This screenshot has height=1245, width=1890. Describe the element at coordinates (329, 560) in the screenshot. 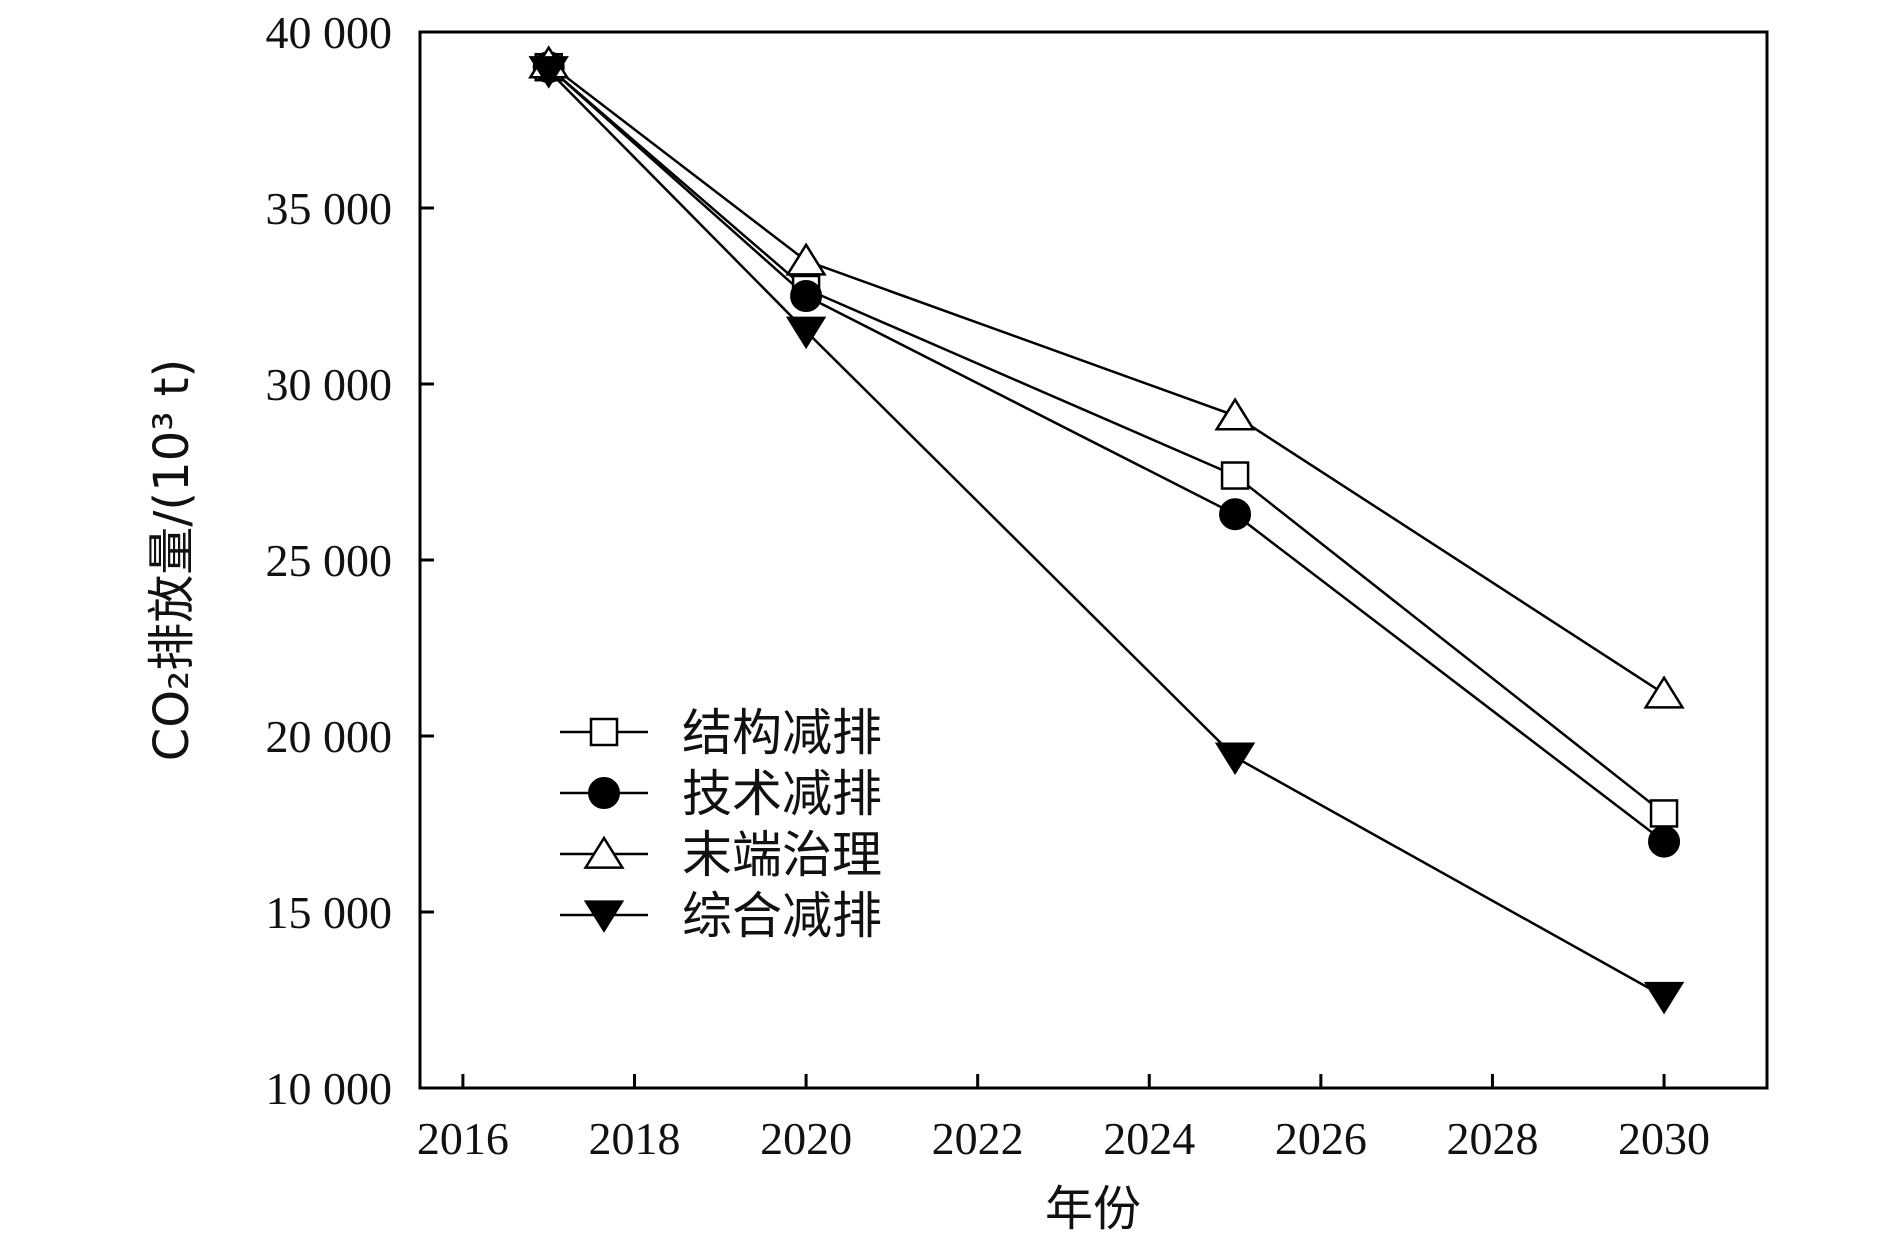

I see `y-tick-label: 25 000` at that location.